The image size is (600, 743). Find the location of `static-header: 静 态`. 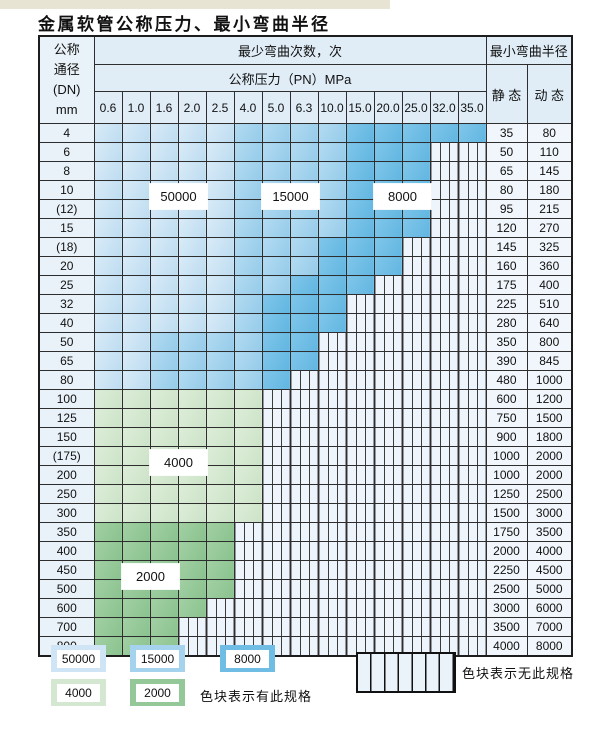

static-header: 静 态 is located at coordinates (506, 94).